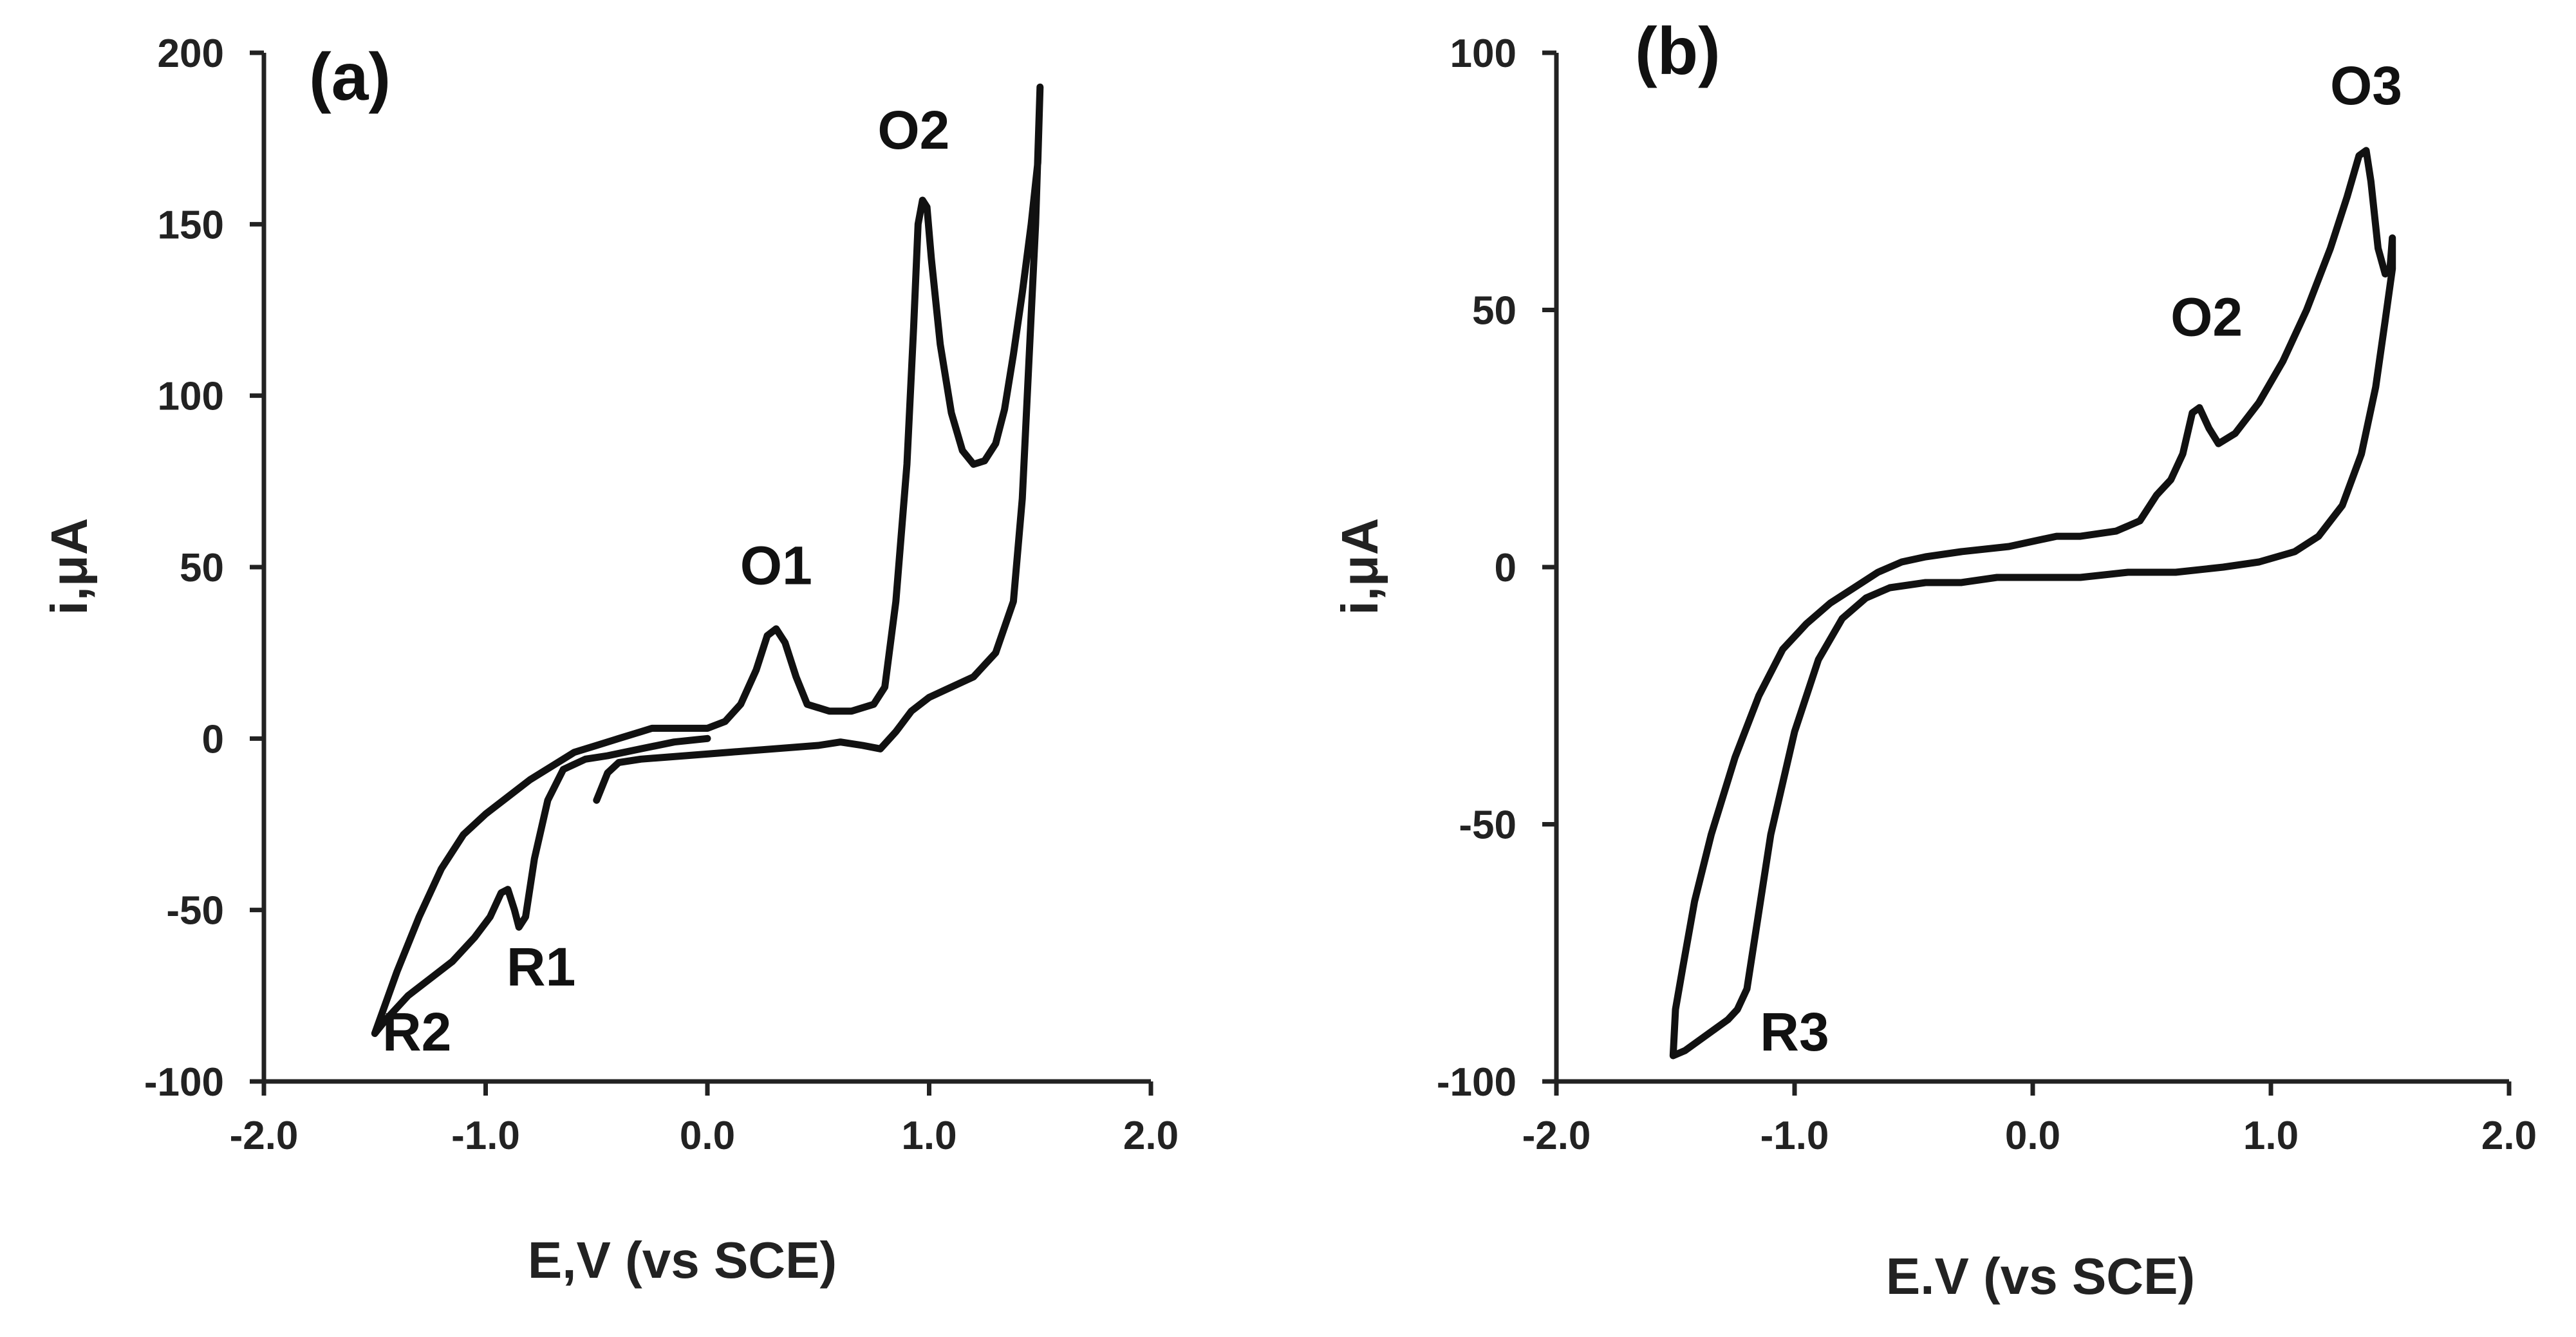  What do you see at coordinates (2040, 1276) in the screenshot?
I see `x-axis-title: E.V (vs SCE)` at bounding box center [2040, 1276].